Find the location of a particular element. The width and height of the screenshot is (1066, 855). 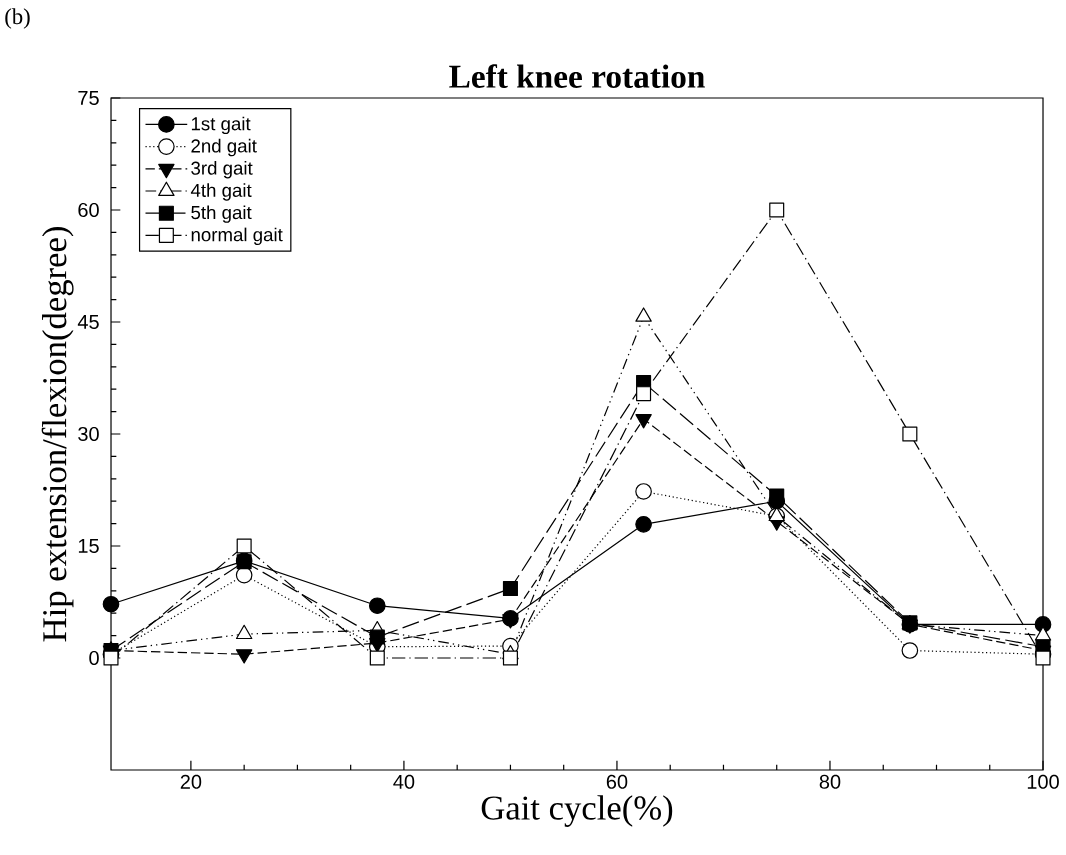

y-tick-label: 30 is located at coordinates (88, 434).